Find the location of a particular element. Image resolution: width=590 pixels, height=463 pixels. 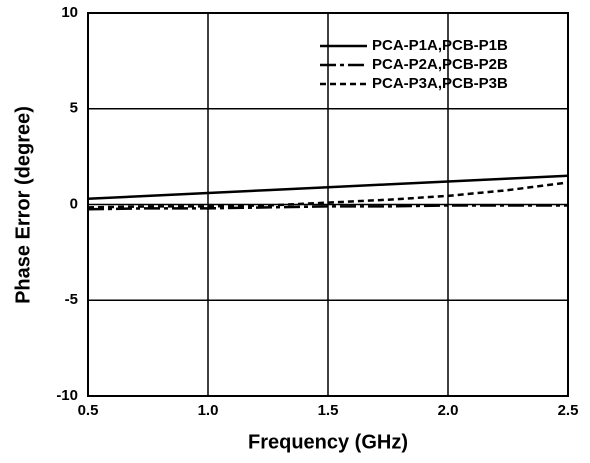

y-tick-label: -10 is located at coordinates (67, 395).